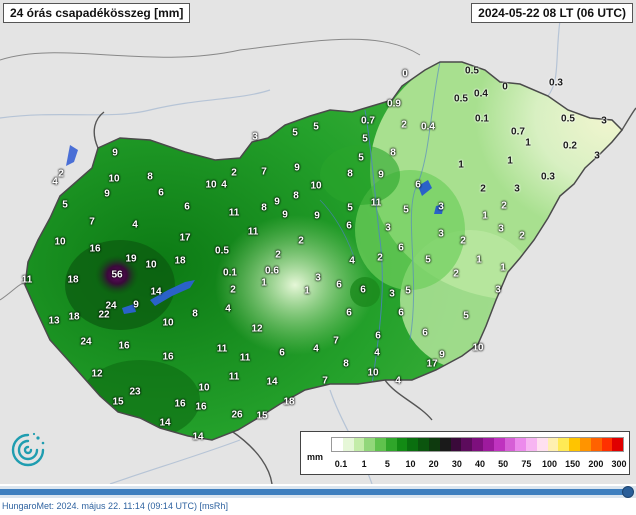  What do you see at coordinates (135, 392) in the screenshot?
I see `station-value: 23` at bounding box center [135, 392].